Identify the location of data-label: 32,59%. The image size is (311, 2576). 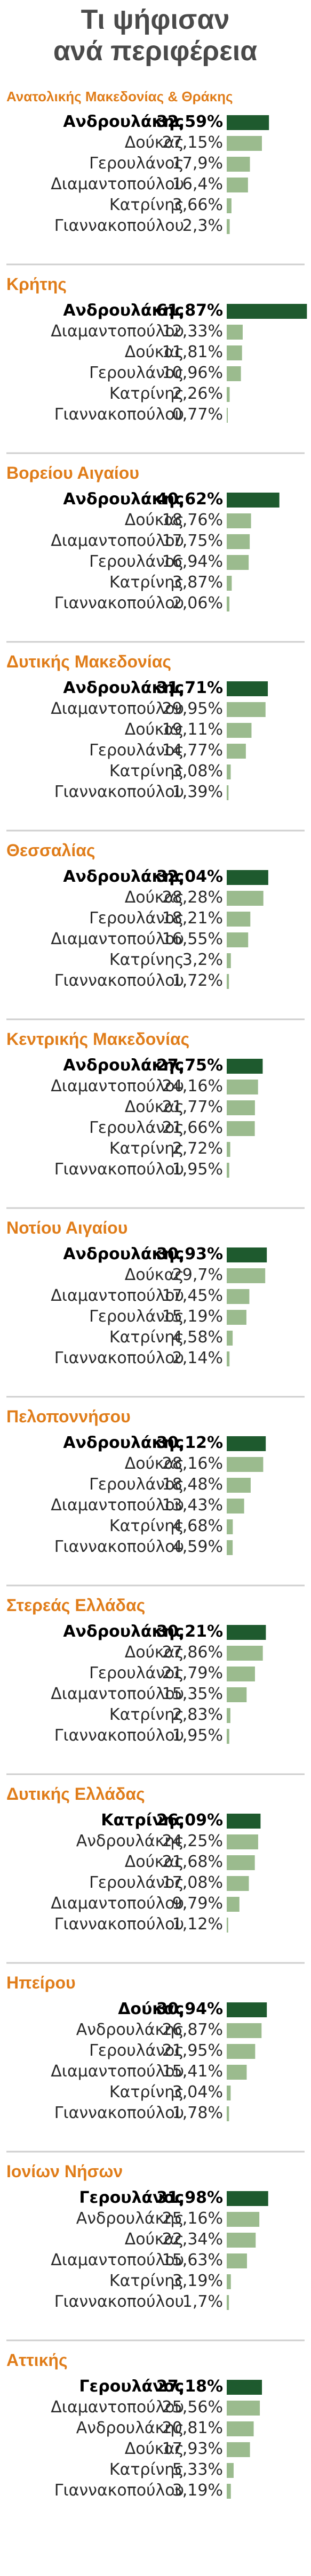
(189, 121).